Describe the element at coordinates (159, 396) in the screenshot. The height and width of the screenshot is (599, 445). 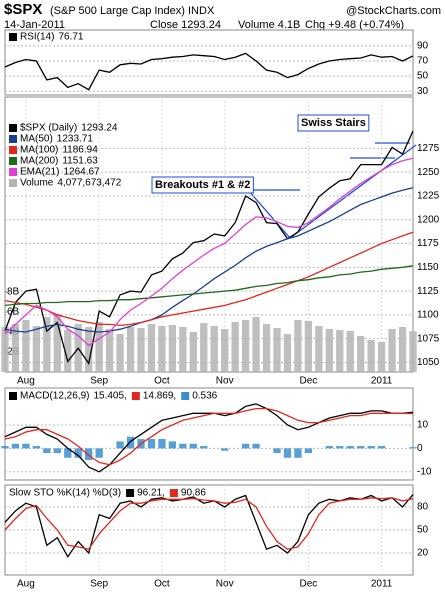
I see `legend-value: 14.869,` at that location.